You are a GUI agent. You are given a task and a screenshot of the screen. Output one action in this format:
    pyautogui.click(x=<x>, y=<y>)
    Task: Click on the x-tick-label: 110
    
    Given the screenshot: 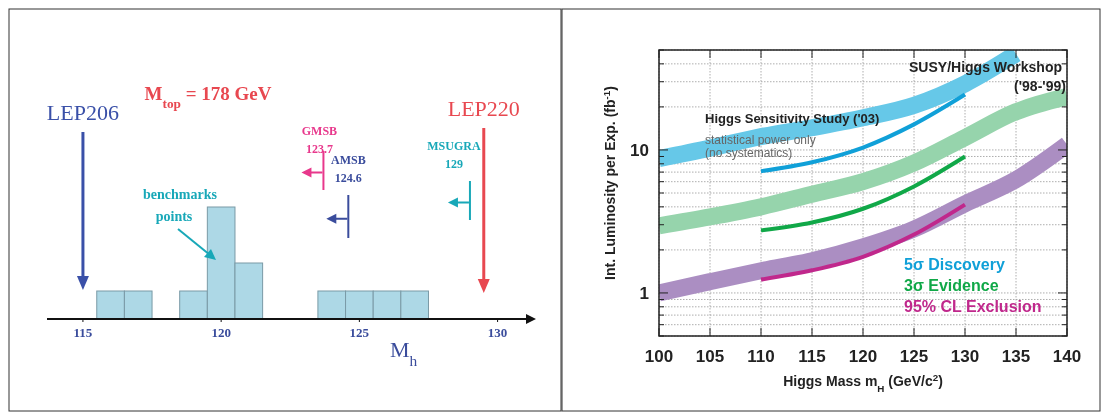 What is the action you would take?
    pyautogui.click(x=761, y=356)
    